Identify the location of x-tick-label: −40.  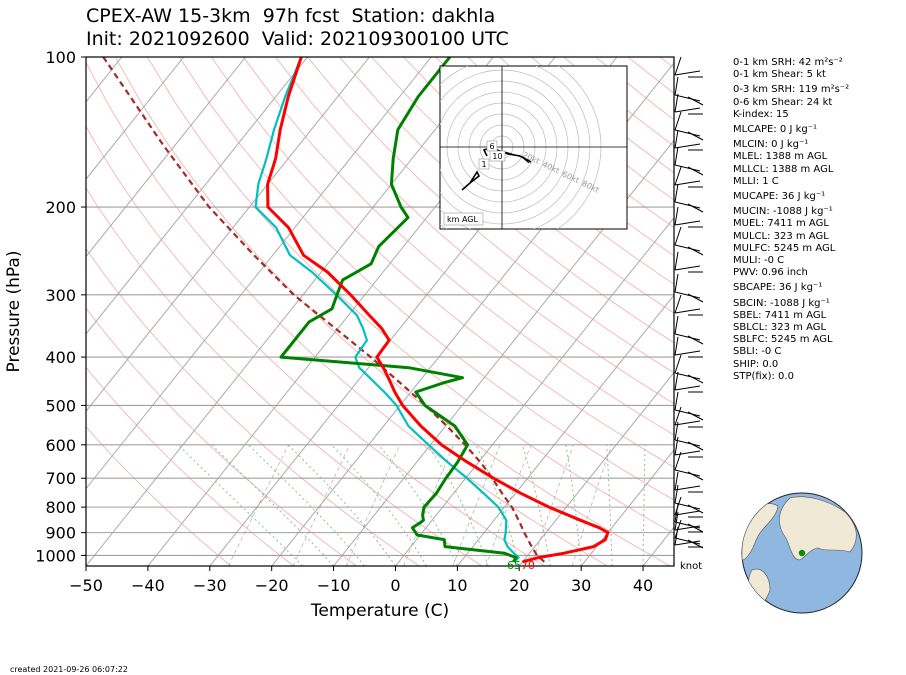
(148, 585).